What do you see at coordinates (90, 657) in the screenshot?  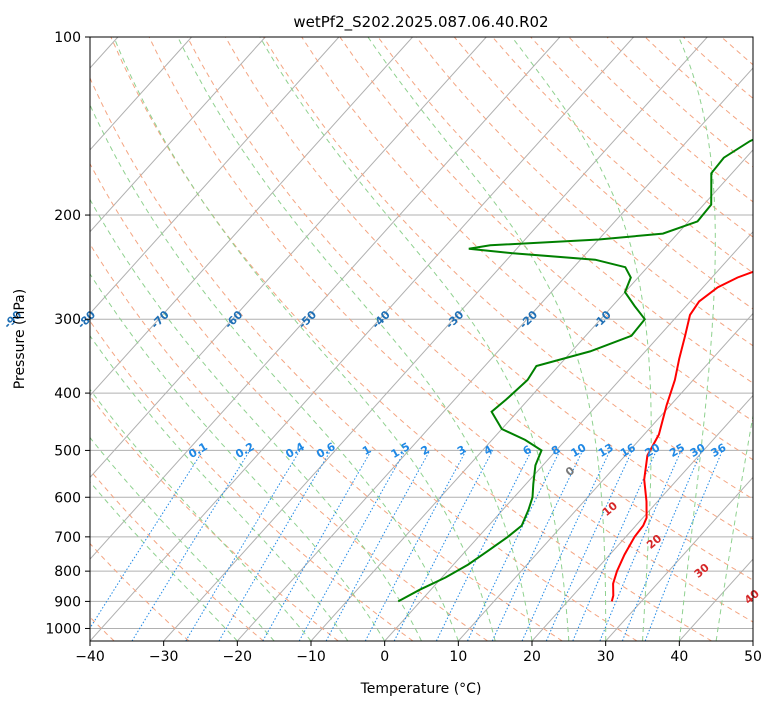 I see `x-tick-label: −40` at bounding box center [90, 657].